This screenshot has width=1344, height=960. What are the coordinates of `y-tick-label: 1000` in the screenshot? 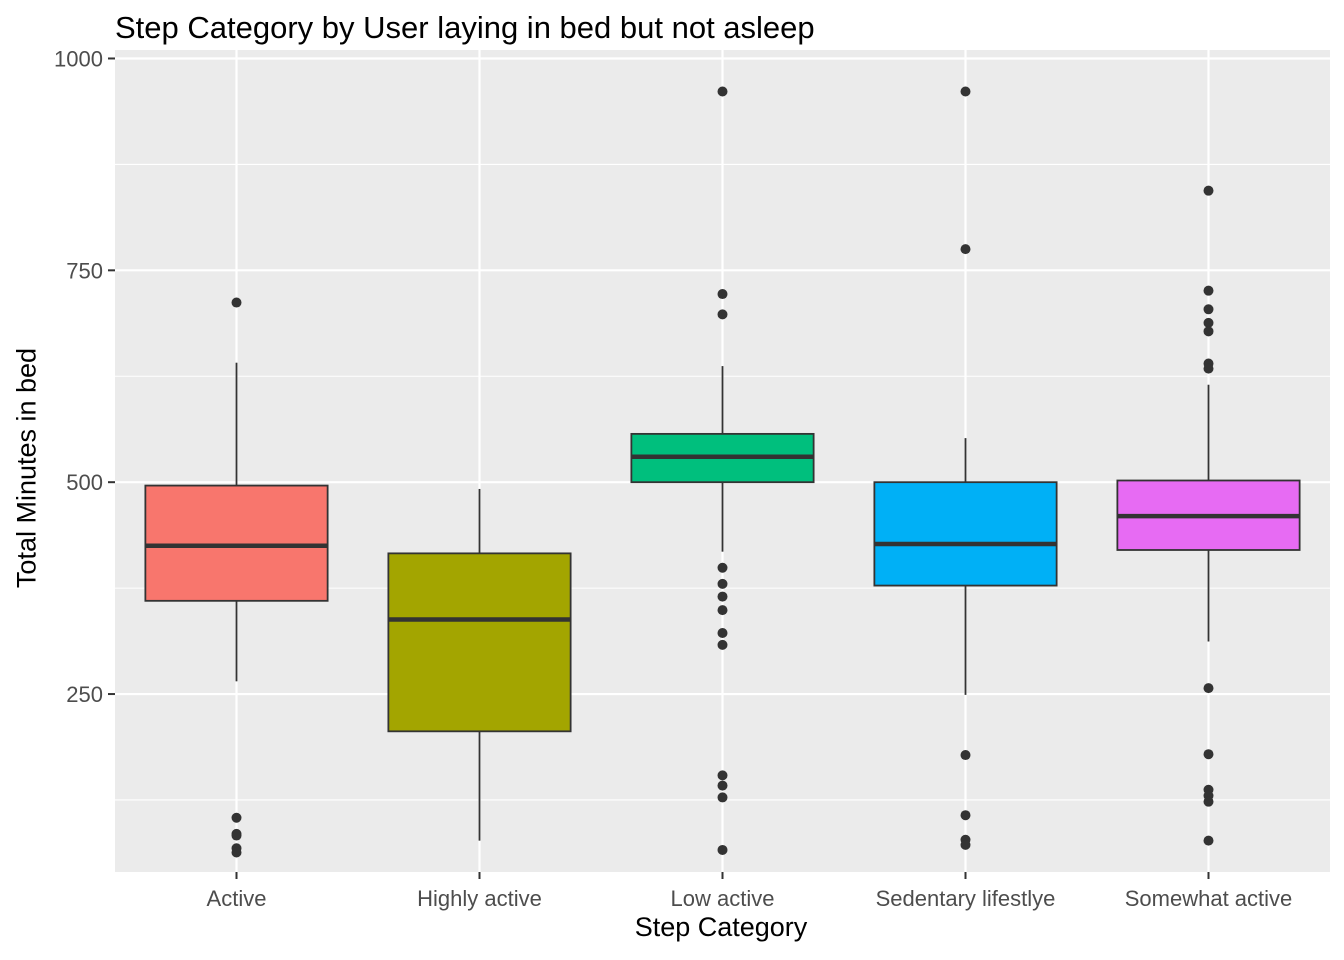 It's located at (78, 58).